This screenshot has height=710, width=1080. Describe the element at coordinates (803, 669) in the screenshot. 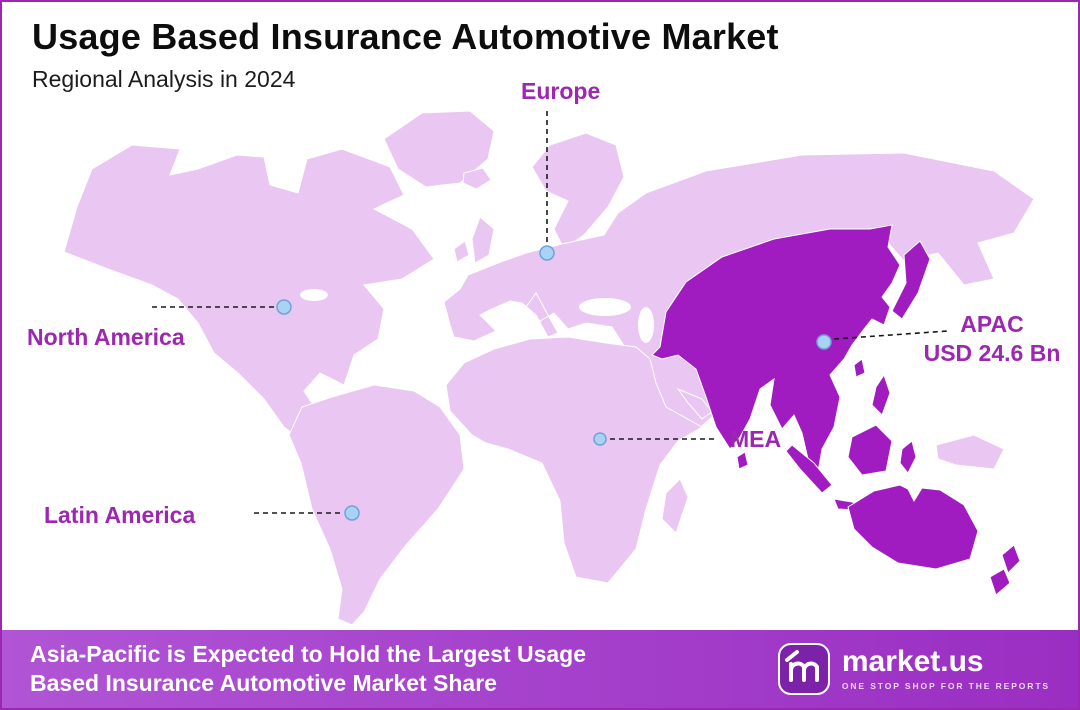

I see `market-us-logo-icon` at that location.